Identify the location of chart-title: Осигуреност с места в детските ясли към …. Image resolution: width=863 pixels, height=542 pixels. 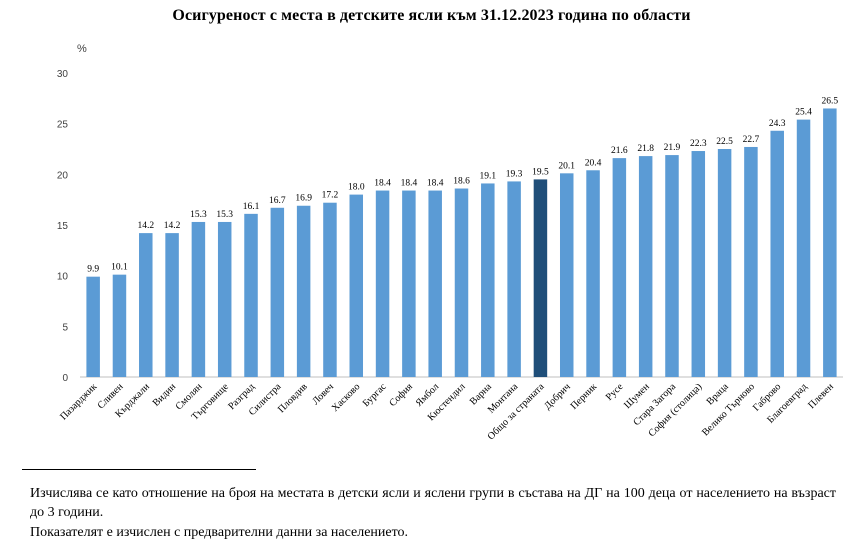
(431, 15).